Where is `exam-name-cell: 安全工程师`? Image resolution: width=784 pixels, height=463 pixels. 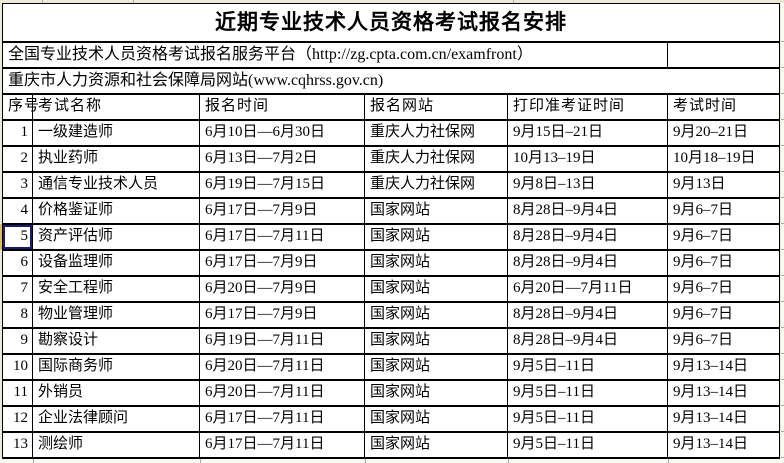
exam-name-cell: 安全工程师 is located at coordinates (116, 289).